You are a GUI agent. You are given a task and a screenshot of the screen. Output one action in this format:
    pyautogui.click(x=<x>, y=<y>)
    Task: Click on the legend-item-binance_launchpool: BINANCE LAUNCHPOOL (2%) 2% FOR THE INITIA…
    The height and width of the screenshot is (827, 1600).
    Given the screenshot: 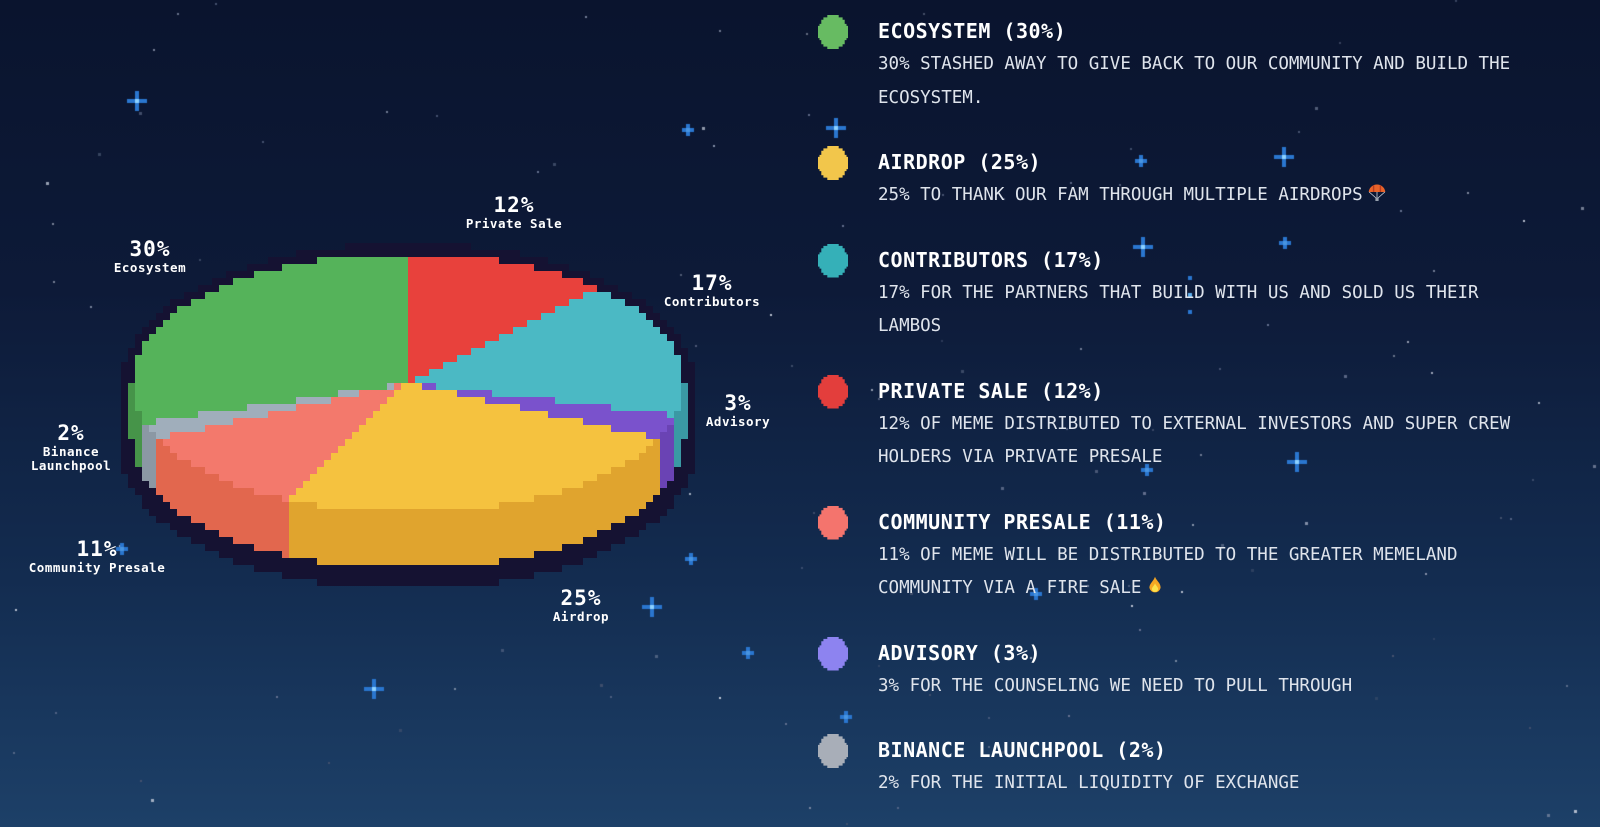 What is the action you would take?
    pyautogui.click(x=1189, y=767)
    